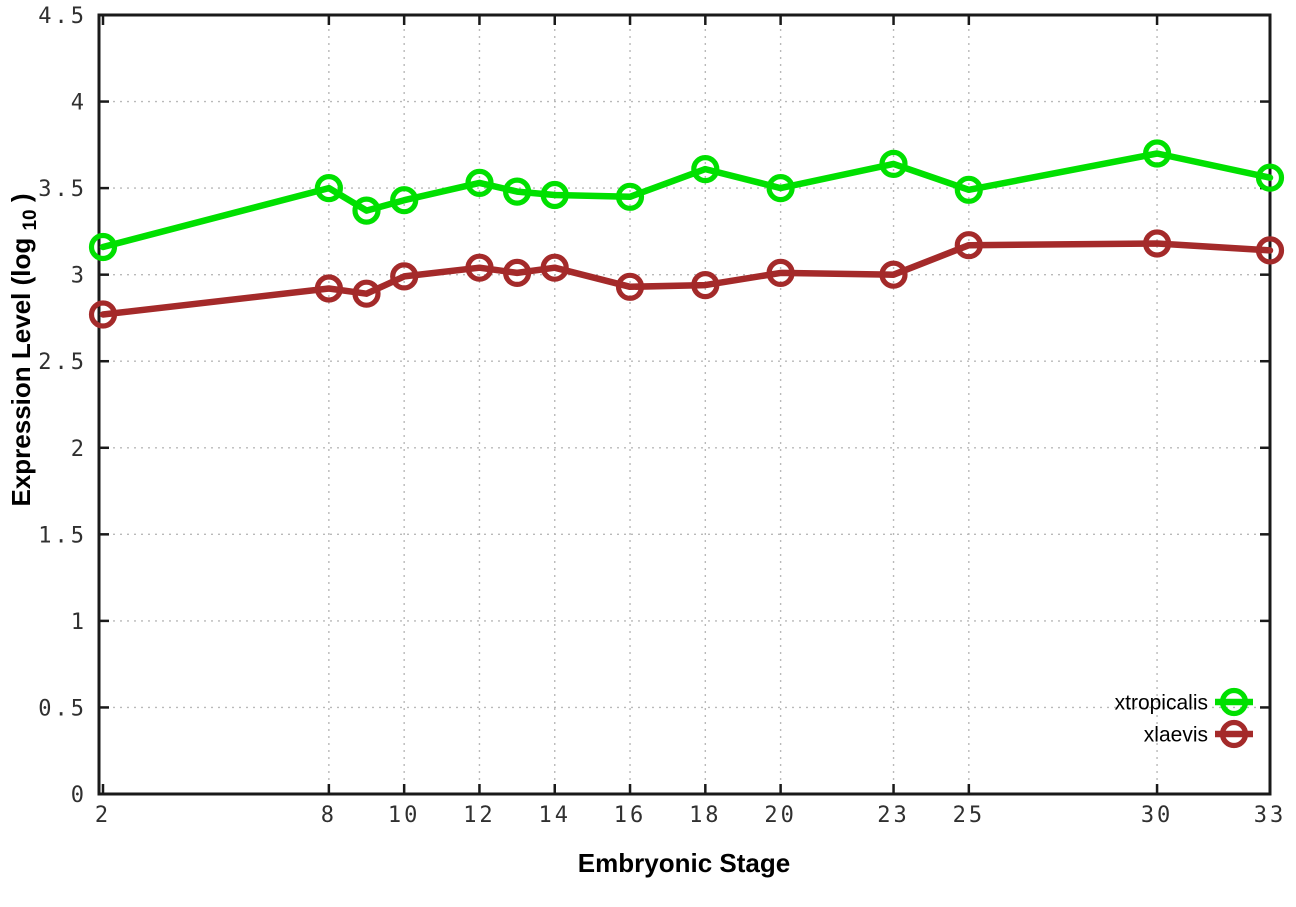 The width and height of the screenshot is (1296, 907). Describe the element at coordinates (62, 362) in the screenshot. I see `y-tick-label: 2.5` at that location.